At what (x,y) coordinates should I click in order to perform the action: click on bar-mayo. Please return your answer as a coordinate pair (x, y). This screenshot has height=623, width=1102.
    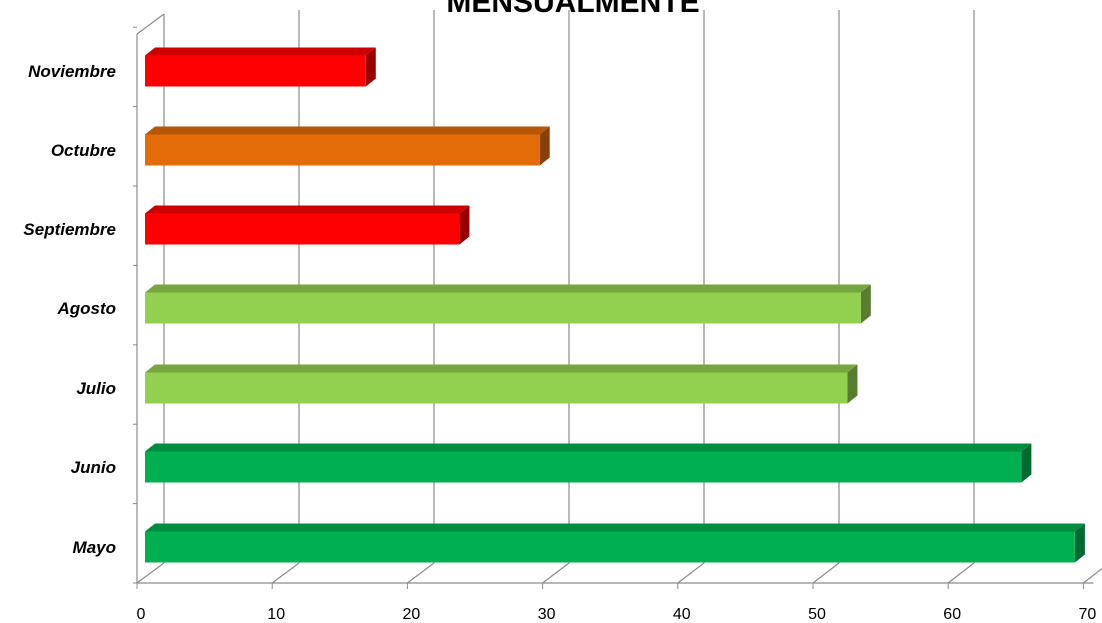
    Looking at the image, I should click on (615, 543).